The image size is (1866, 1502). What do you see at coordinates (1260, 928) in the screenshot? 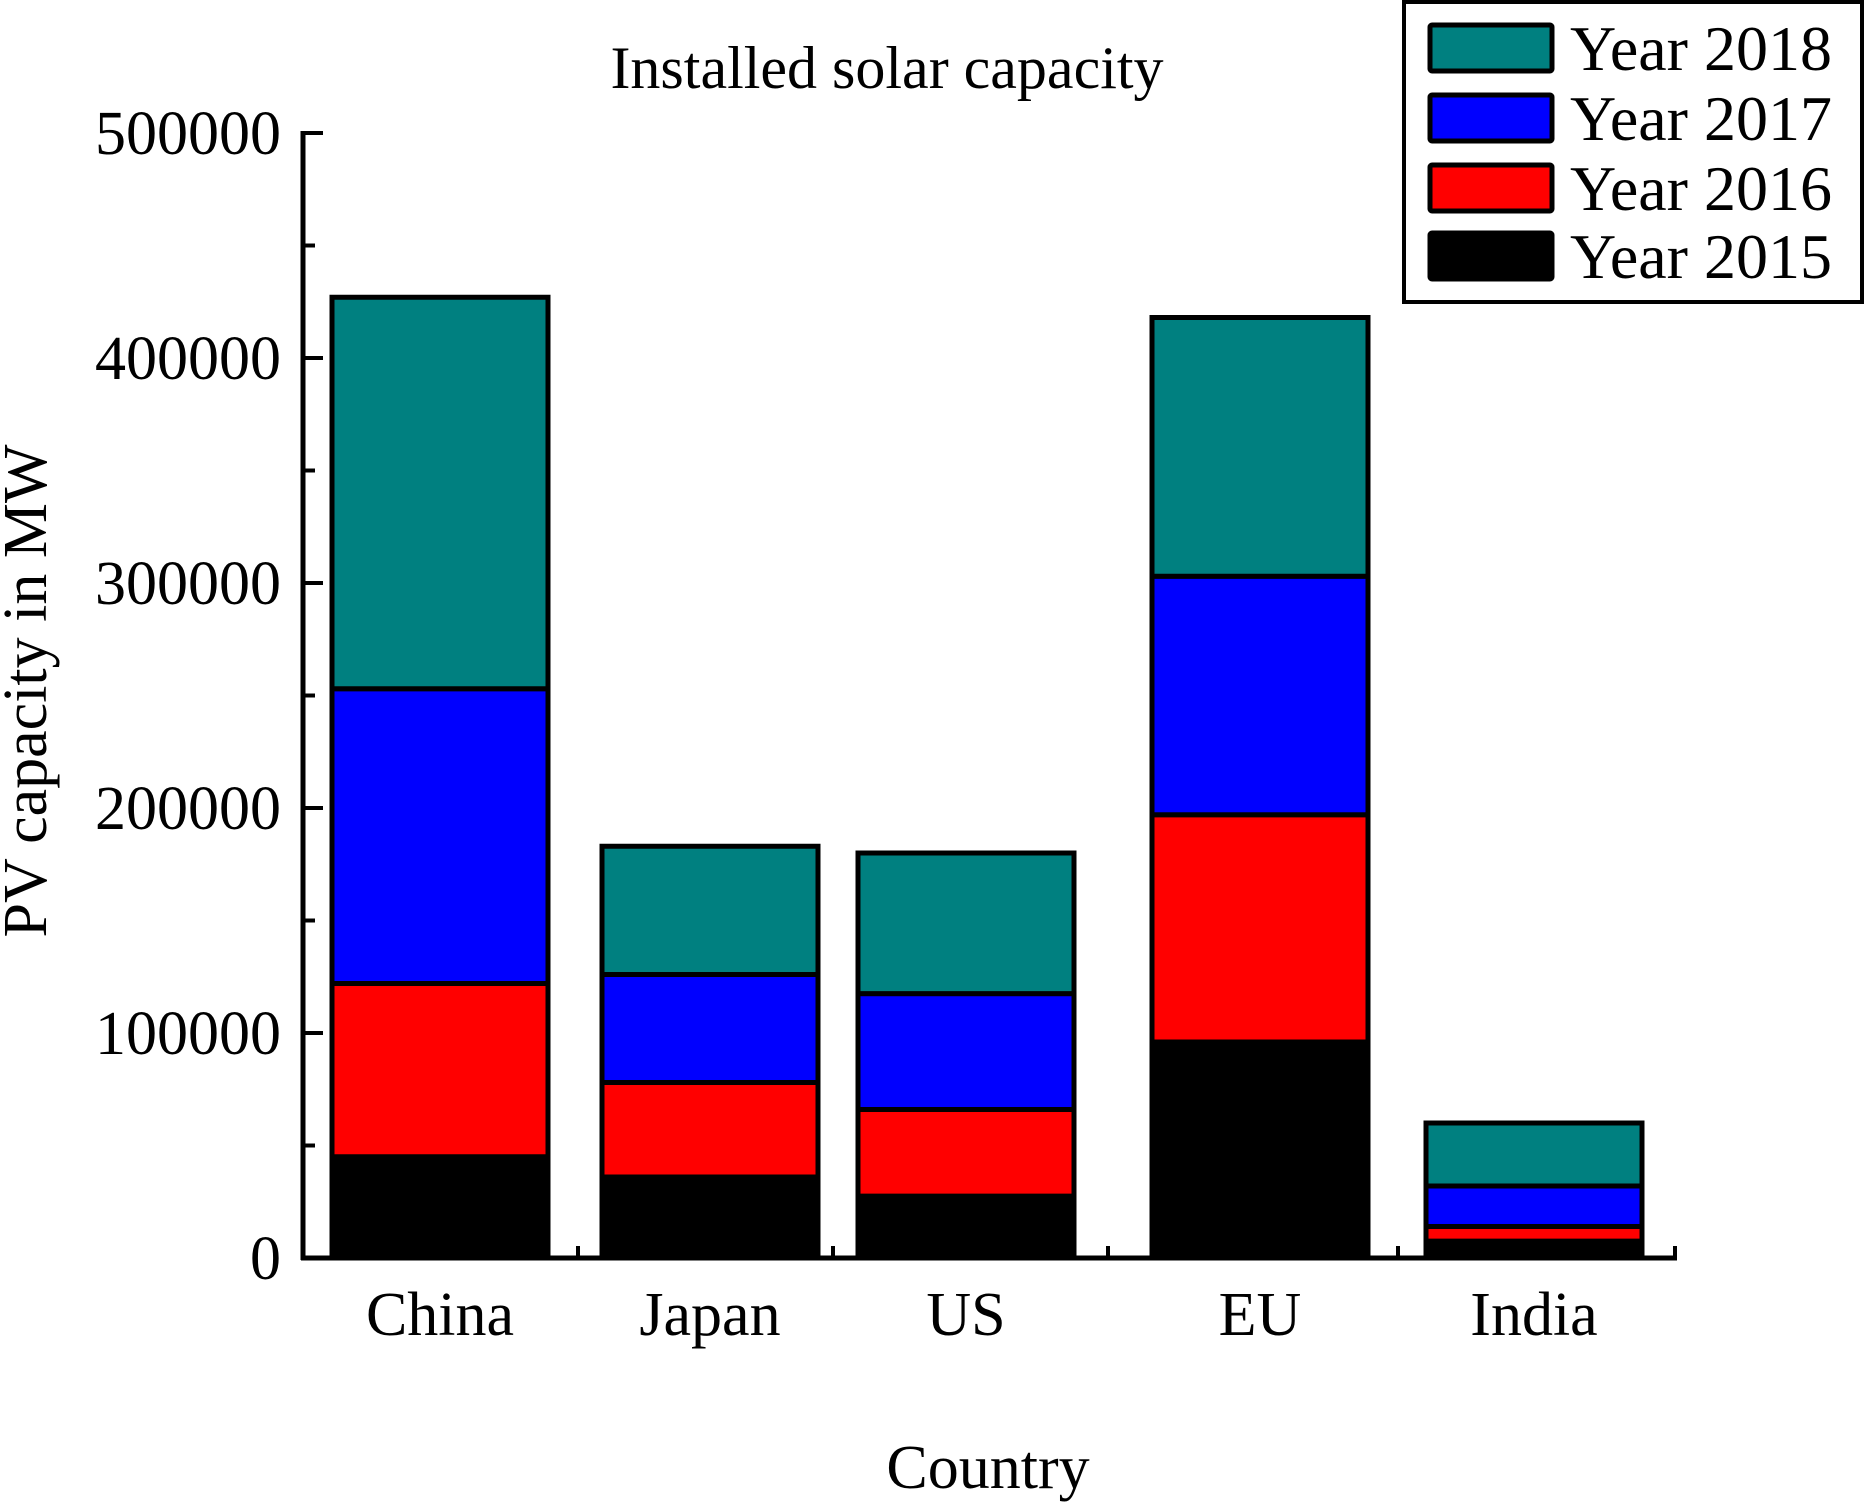
I see `bar-segment-eu-year-2016` at bounding box center [1260, 928].